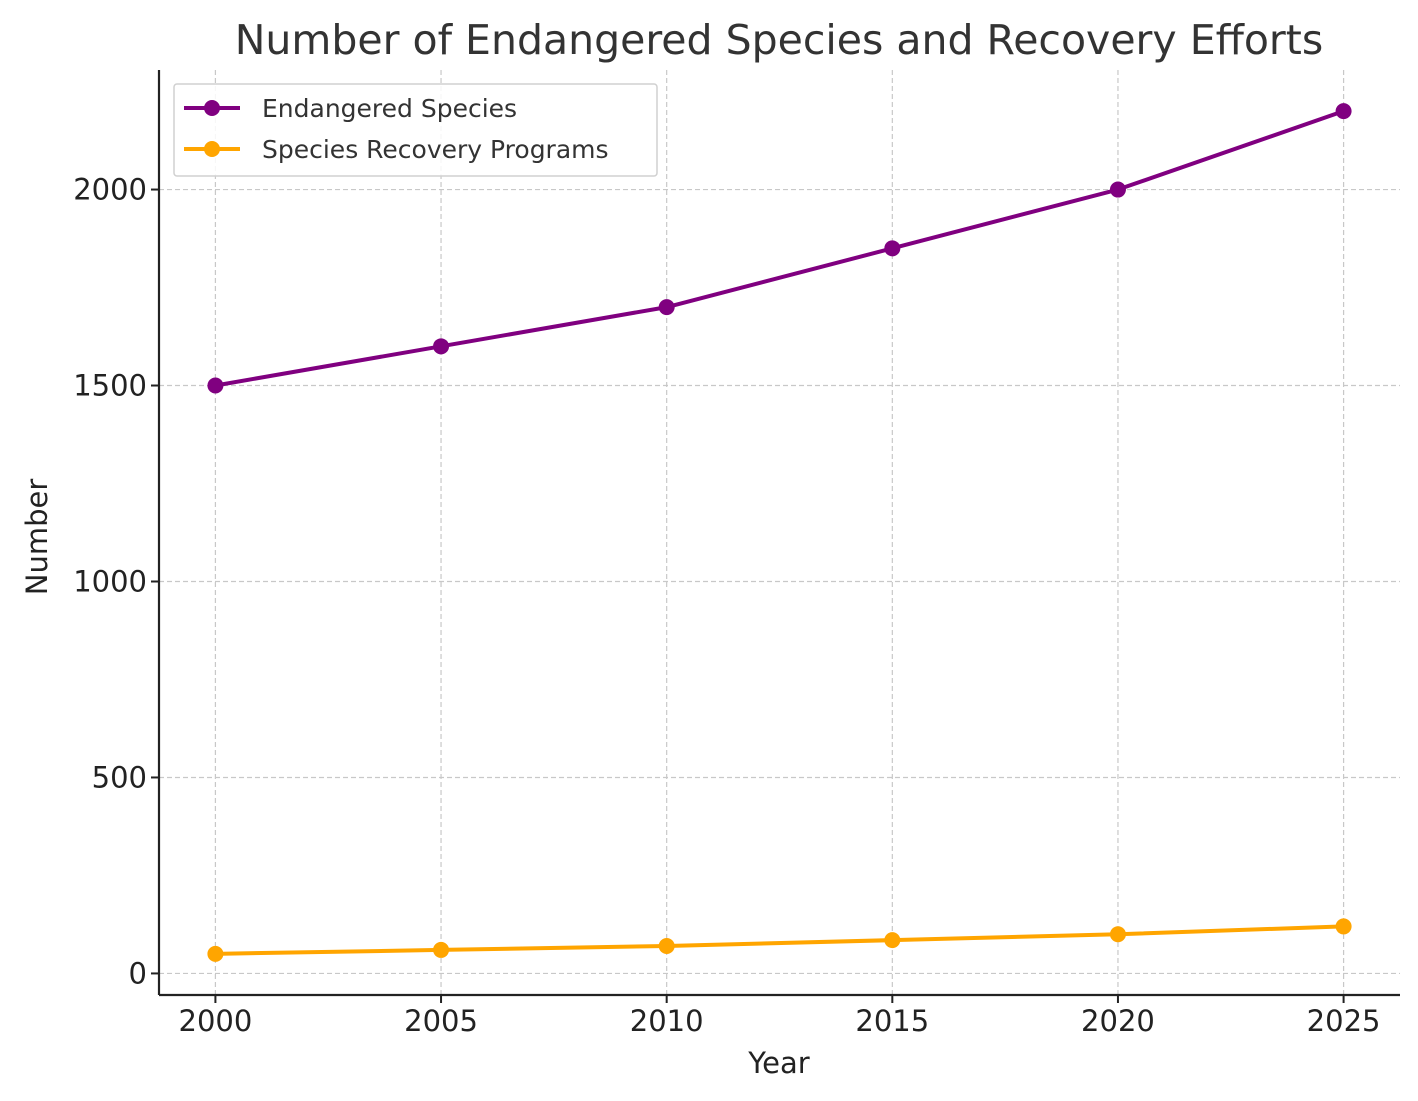 The height and width of the screenshot is (1101, 1418). Describe the element at coordinates (212, 149) in the screenshot. I see `legend-marker-recovery-programs` at that location.